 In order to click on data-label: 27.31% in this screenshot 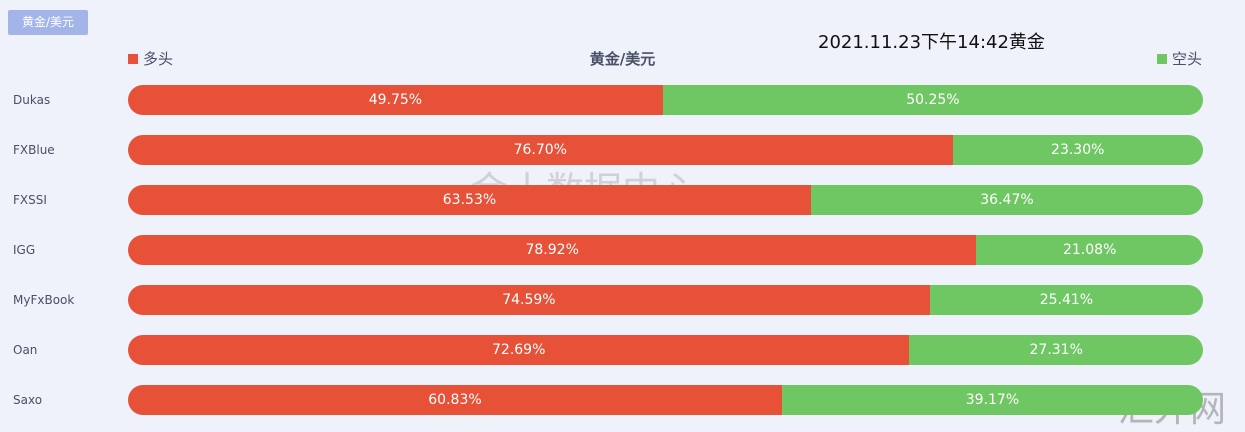, I will do `click(1056, 350)`.